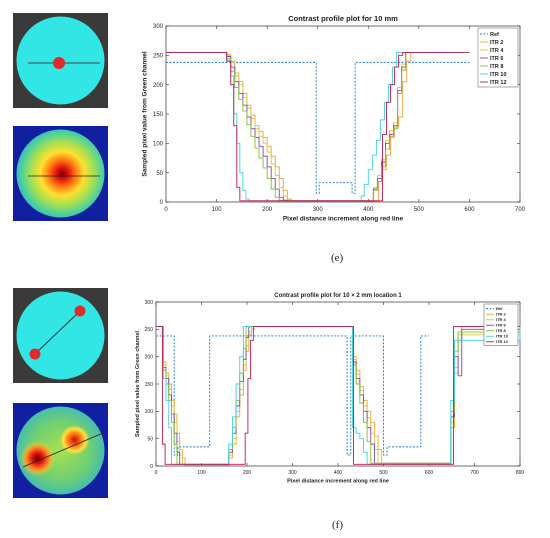 The image size is (550, 538). What do you see at coordinates (520, 473) in the screenshot?
I see `x-tick-label: 800` at bounding box center [520, 473].